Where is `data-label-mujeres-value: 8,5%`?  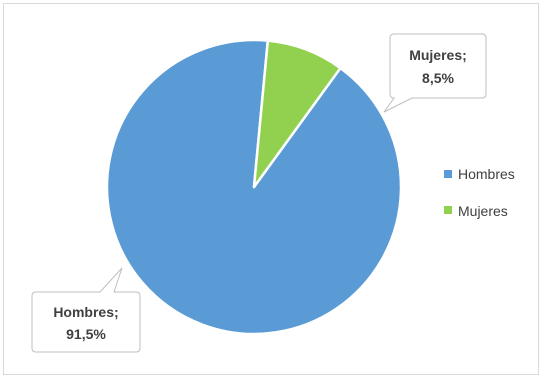
data-label-mujeres-value: 8,5% is located at coordinates (438, 78).